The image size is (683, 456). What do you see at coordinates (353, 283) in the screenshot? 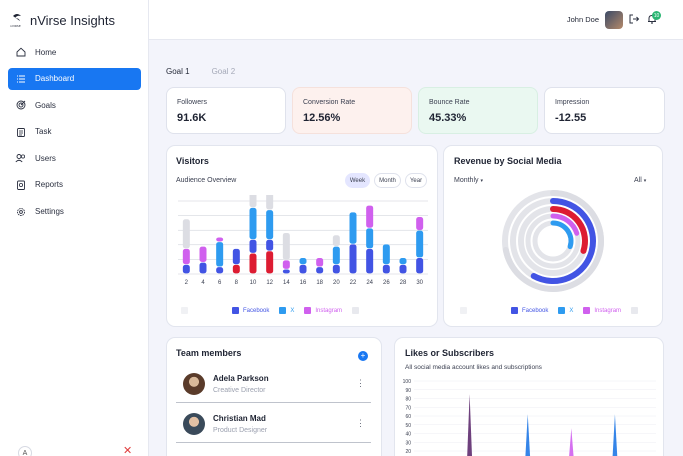
I see `x-tick-label: 22` at bounding box center [353, 283].